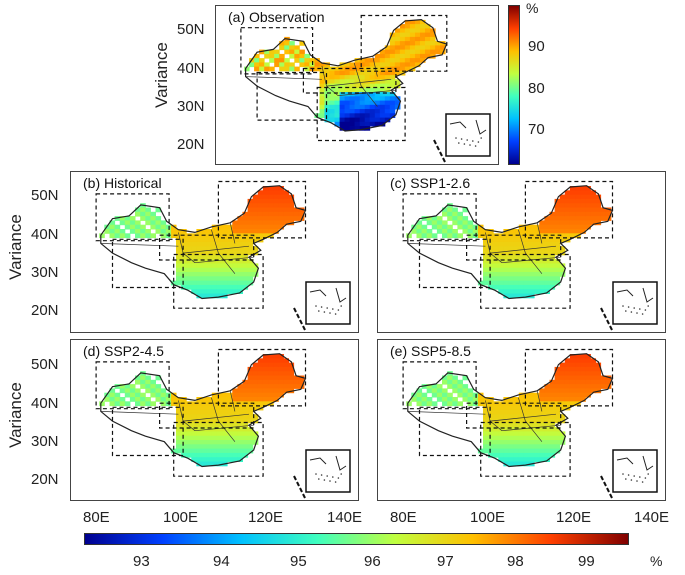 This screenshot has width=685, height=575. Describe the element at coordinates (430, 183) in the screenshot. I see `panel-title: (c) SSP1-2.6` at that location.